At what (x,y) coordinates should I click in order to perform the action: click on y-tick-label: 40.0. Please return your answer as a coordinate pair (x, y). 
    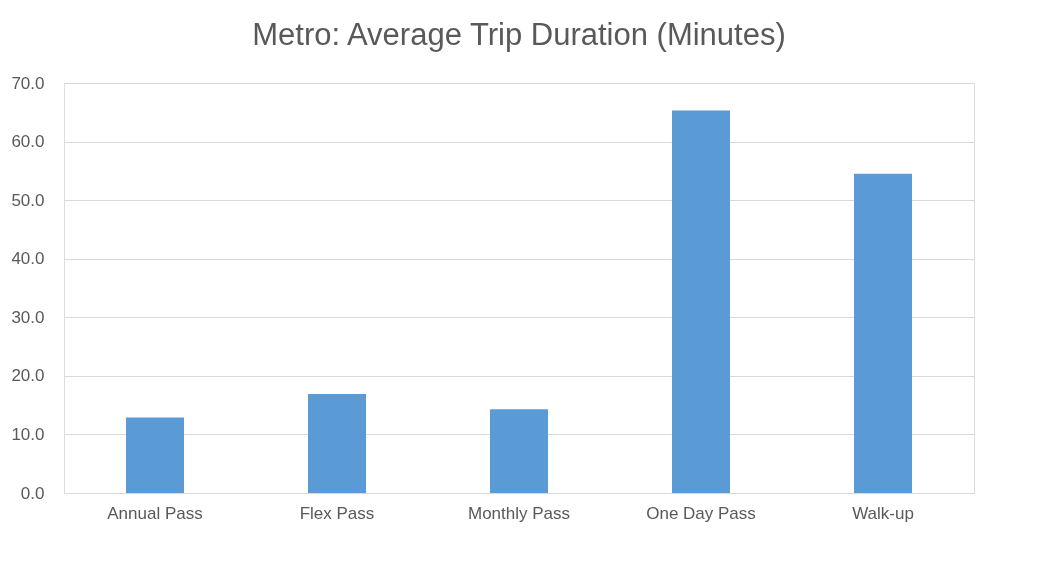
    Looking at the image, I should click on (28, 259).